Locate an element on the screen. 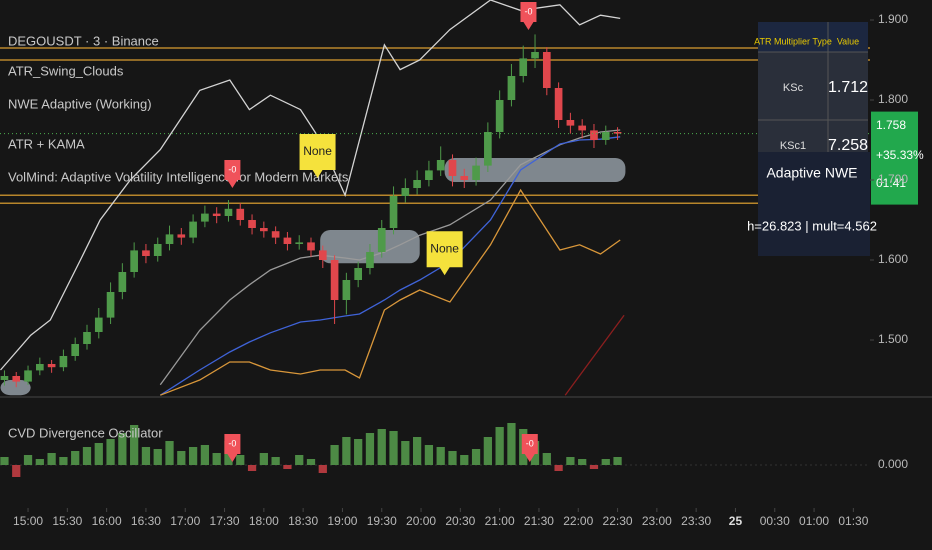 The height and width of the screenshot is (550, 932). x-tick-label: 19:00 is located at coordinates (342, 521).